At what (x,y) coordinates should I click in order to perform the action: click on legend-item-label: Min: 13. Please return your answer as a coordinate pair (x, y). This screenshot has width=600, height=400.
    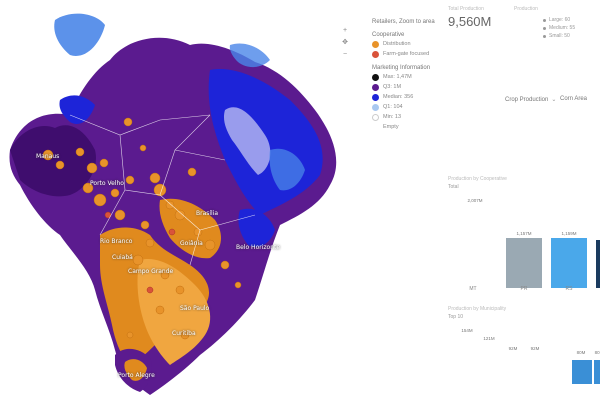
    Looking at the image, I should click on (392, 117).